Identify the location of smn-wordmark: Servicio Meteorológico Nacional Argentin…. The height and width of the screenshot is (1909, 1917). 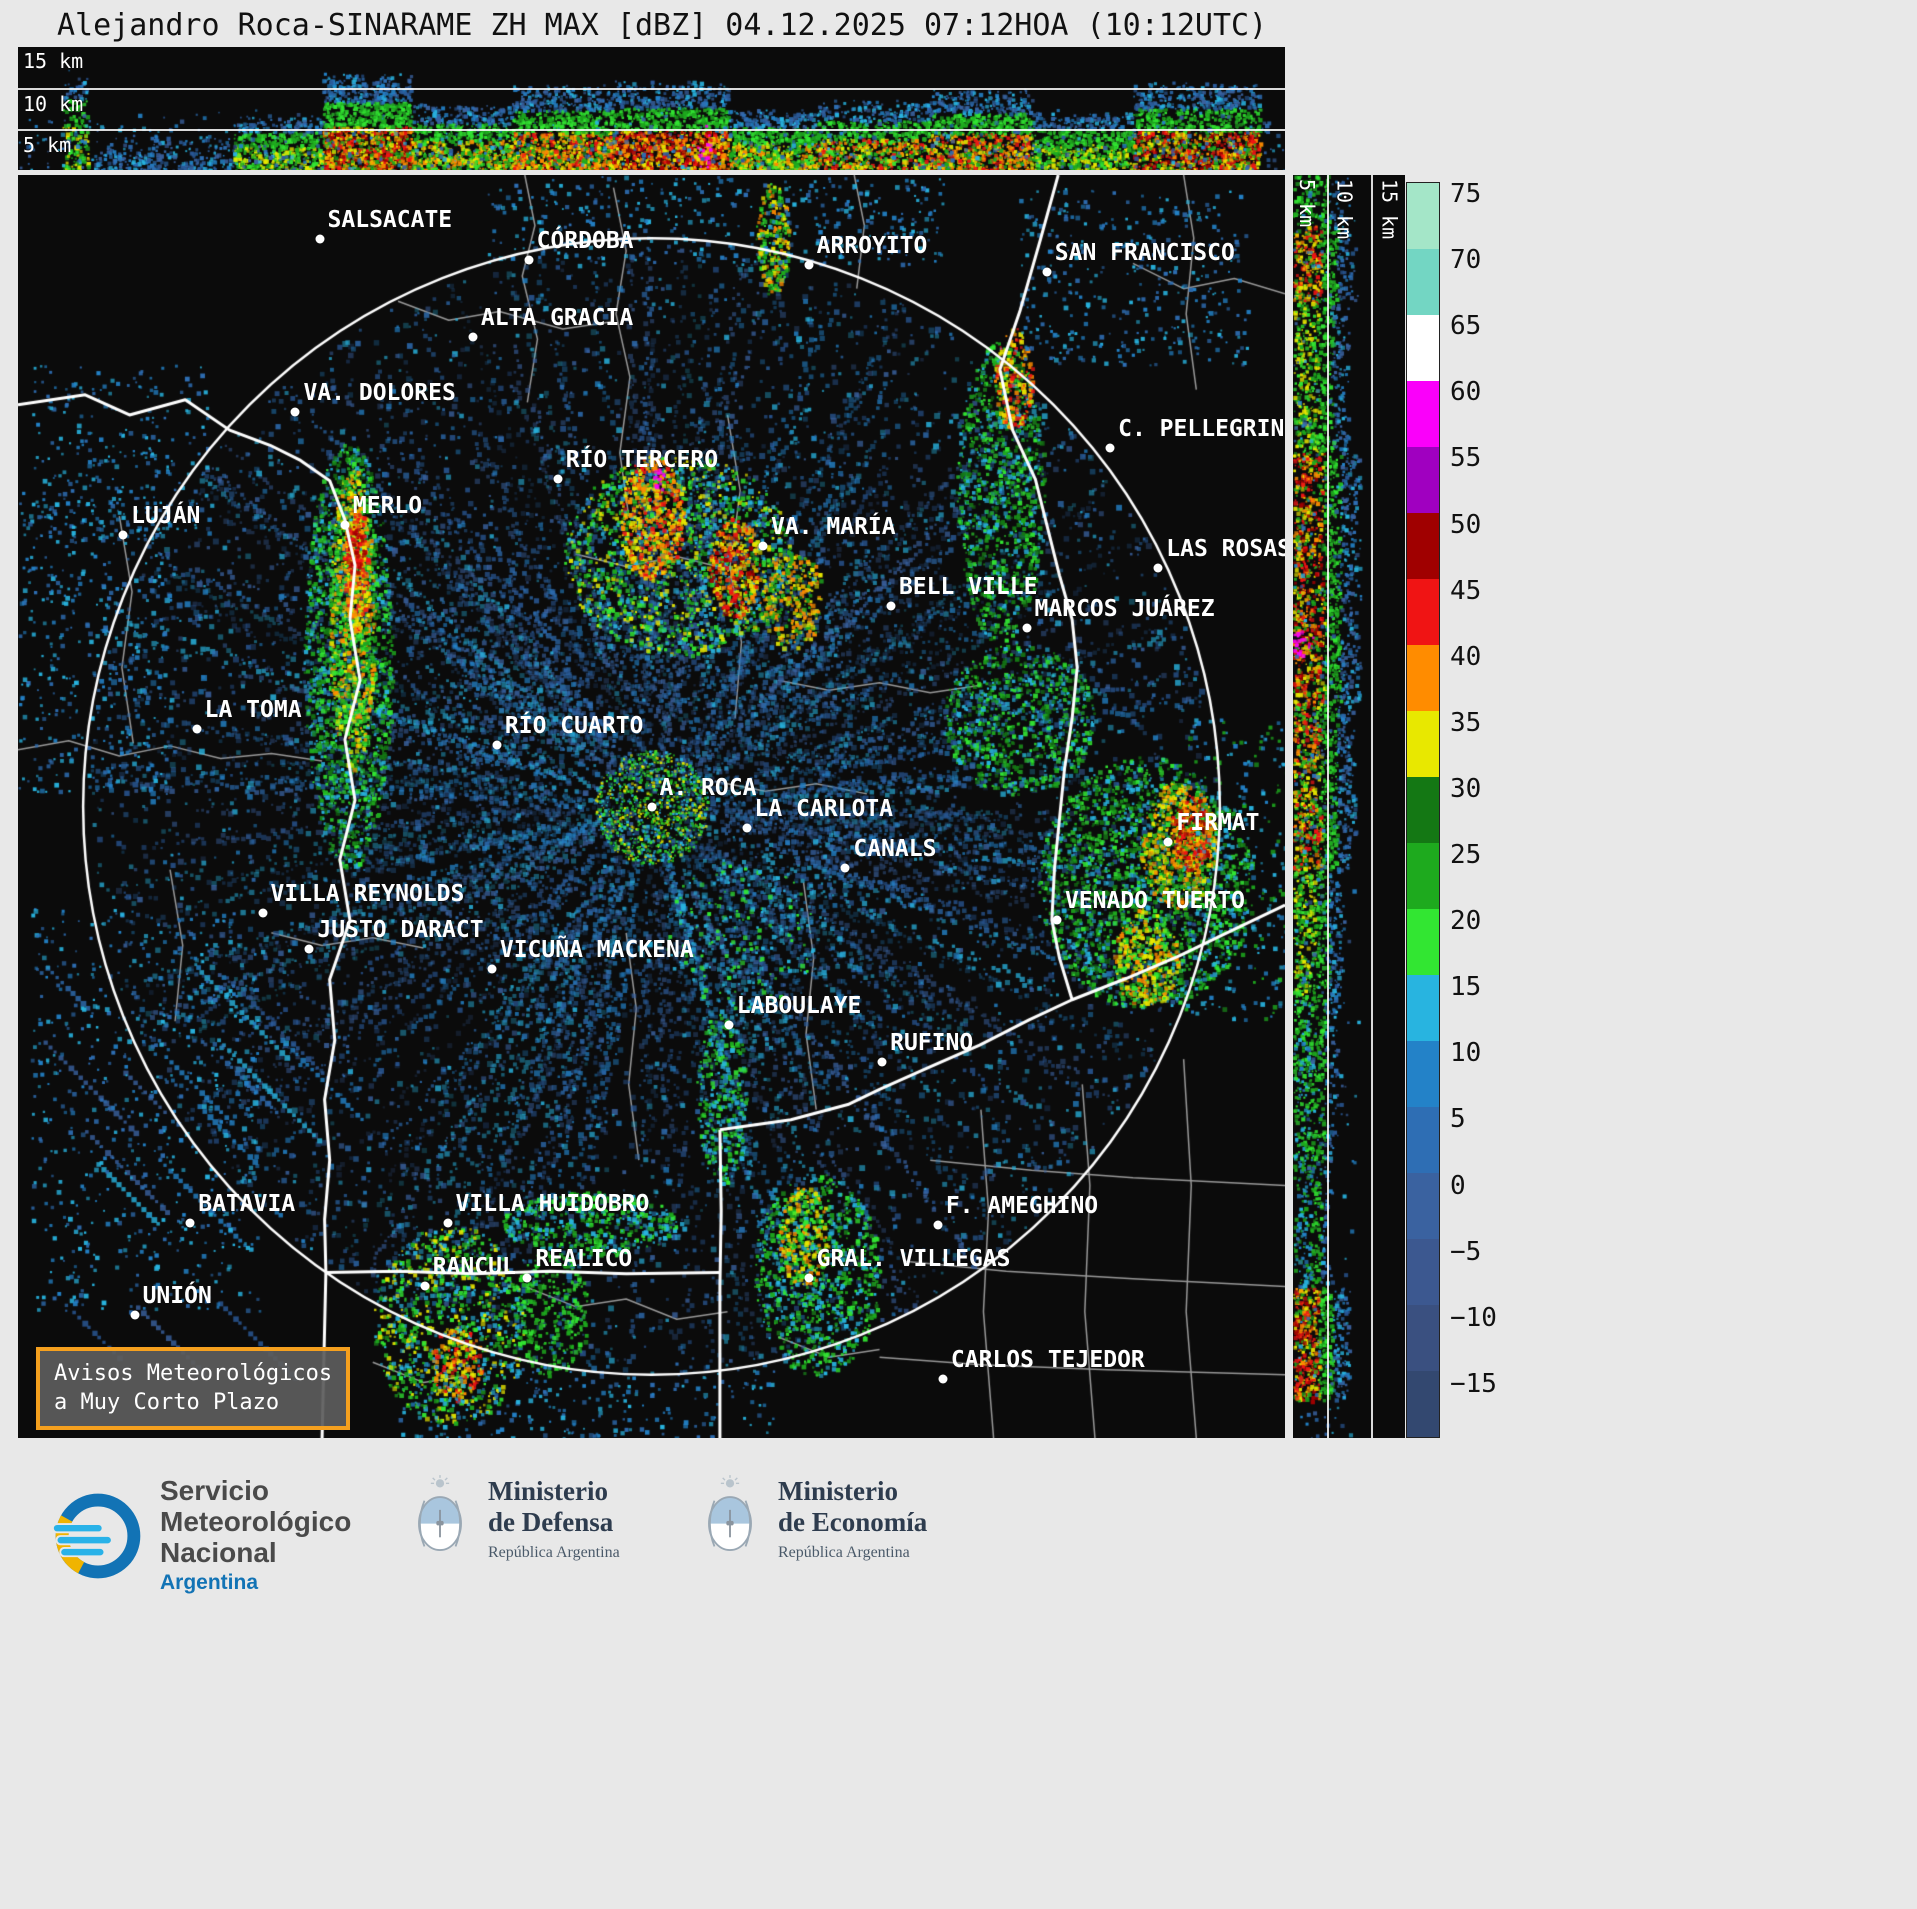
(256, 1535).